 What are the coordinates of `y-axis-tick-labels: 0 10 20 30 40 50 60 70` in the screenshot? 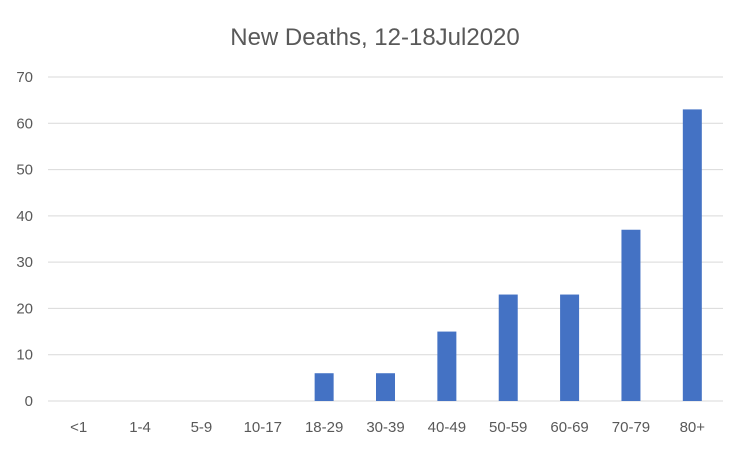 It's located at (24, 239).